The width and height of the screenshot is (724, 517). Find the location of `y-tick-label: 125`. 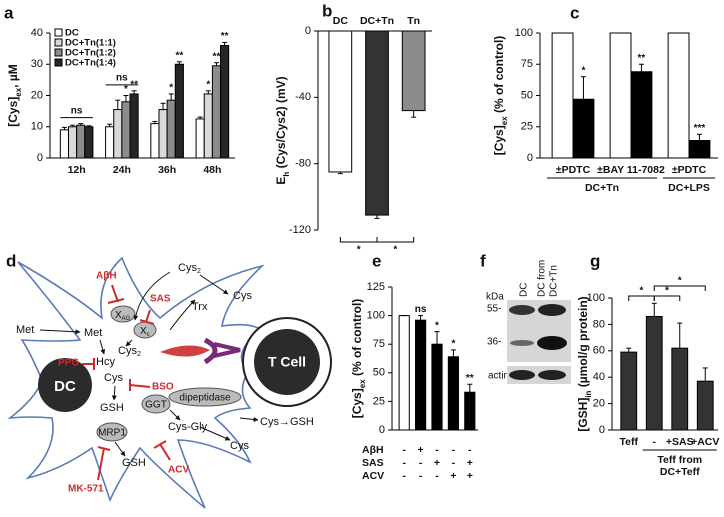

y-tick-label: 125 is located at coordinates (376, 287).